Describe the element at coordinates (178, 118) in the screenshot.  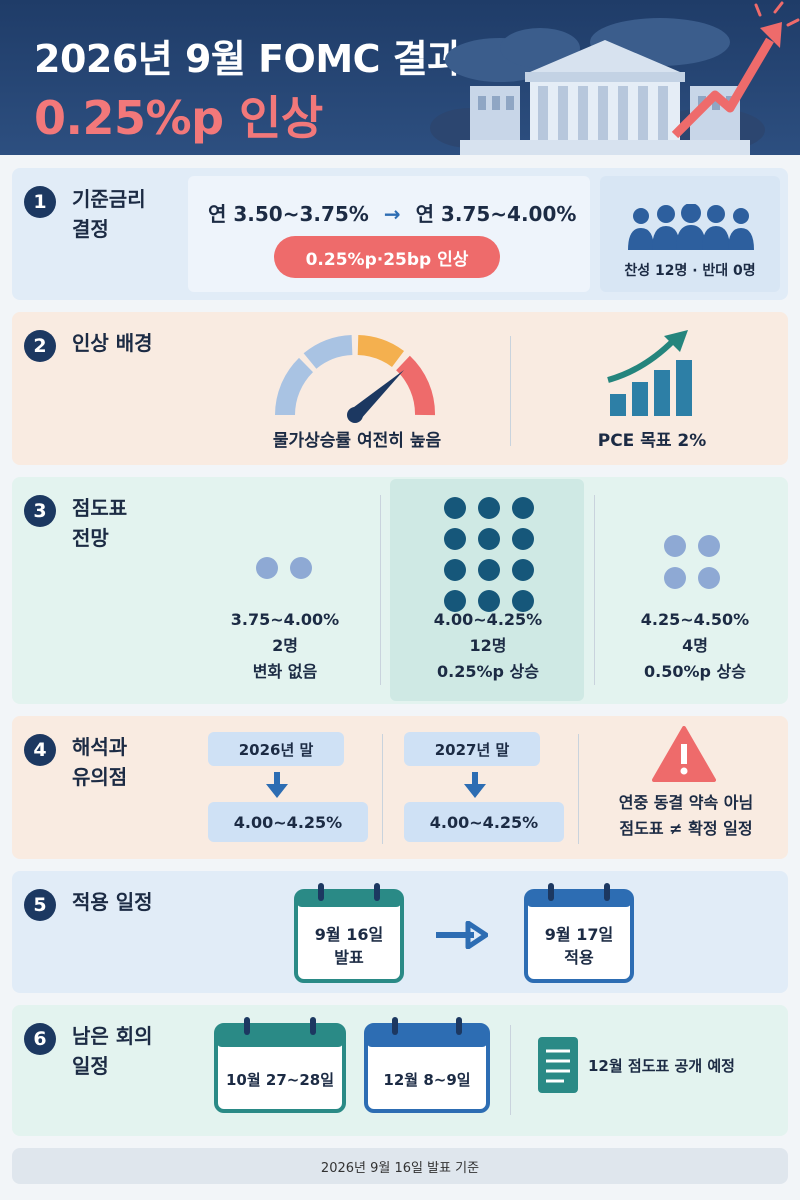
I see `page-subtitle: 0.25%p 인상` at that location.